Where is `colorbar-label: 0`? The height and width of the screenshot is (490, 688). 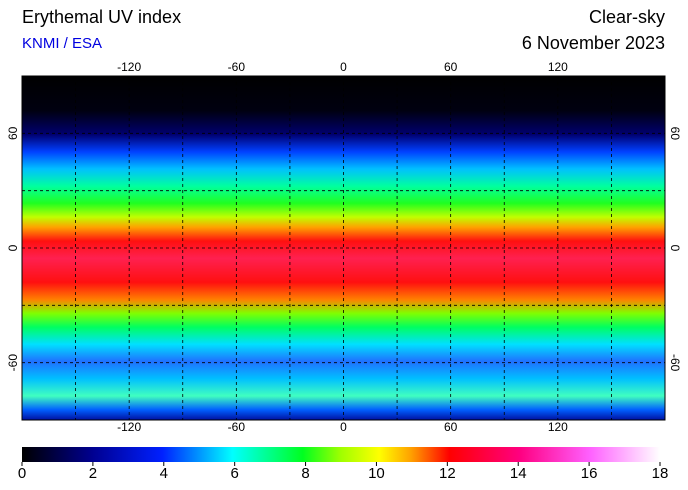
colorbar-label: 0 is located at coordinates (22, 473).